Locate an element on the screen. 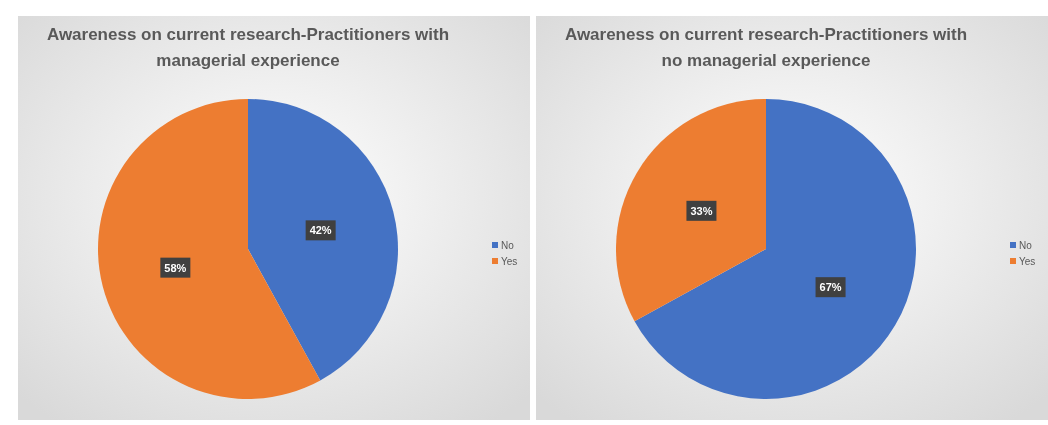 Image resolution: width=1048 pixels, height=425 pixels. data-label: 33% is located at coordinates (701, 210).